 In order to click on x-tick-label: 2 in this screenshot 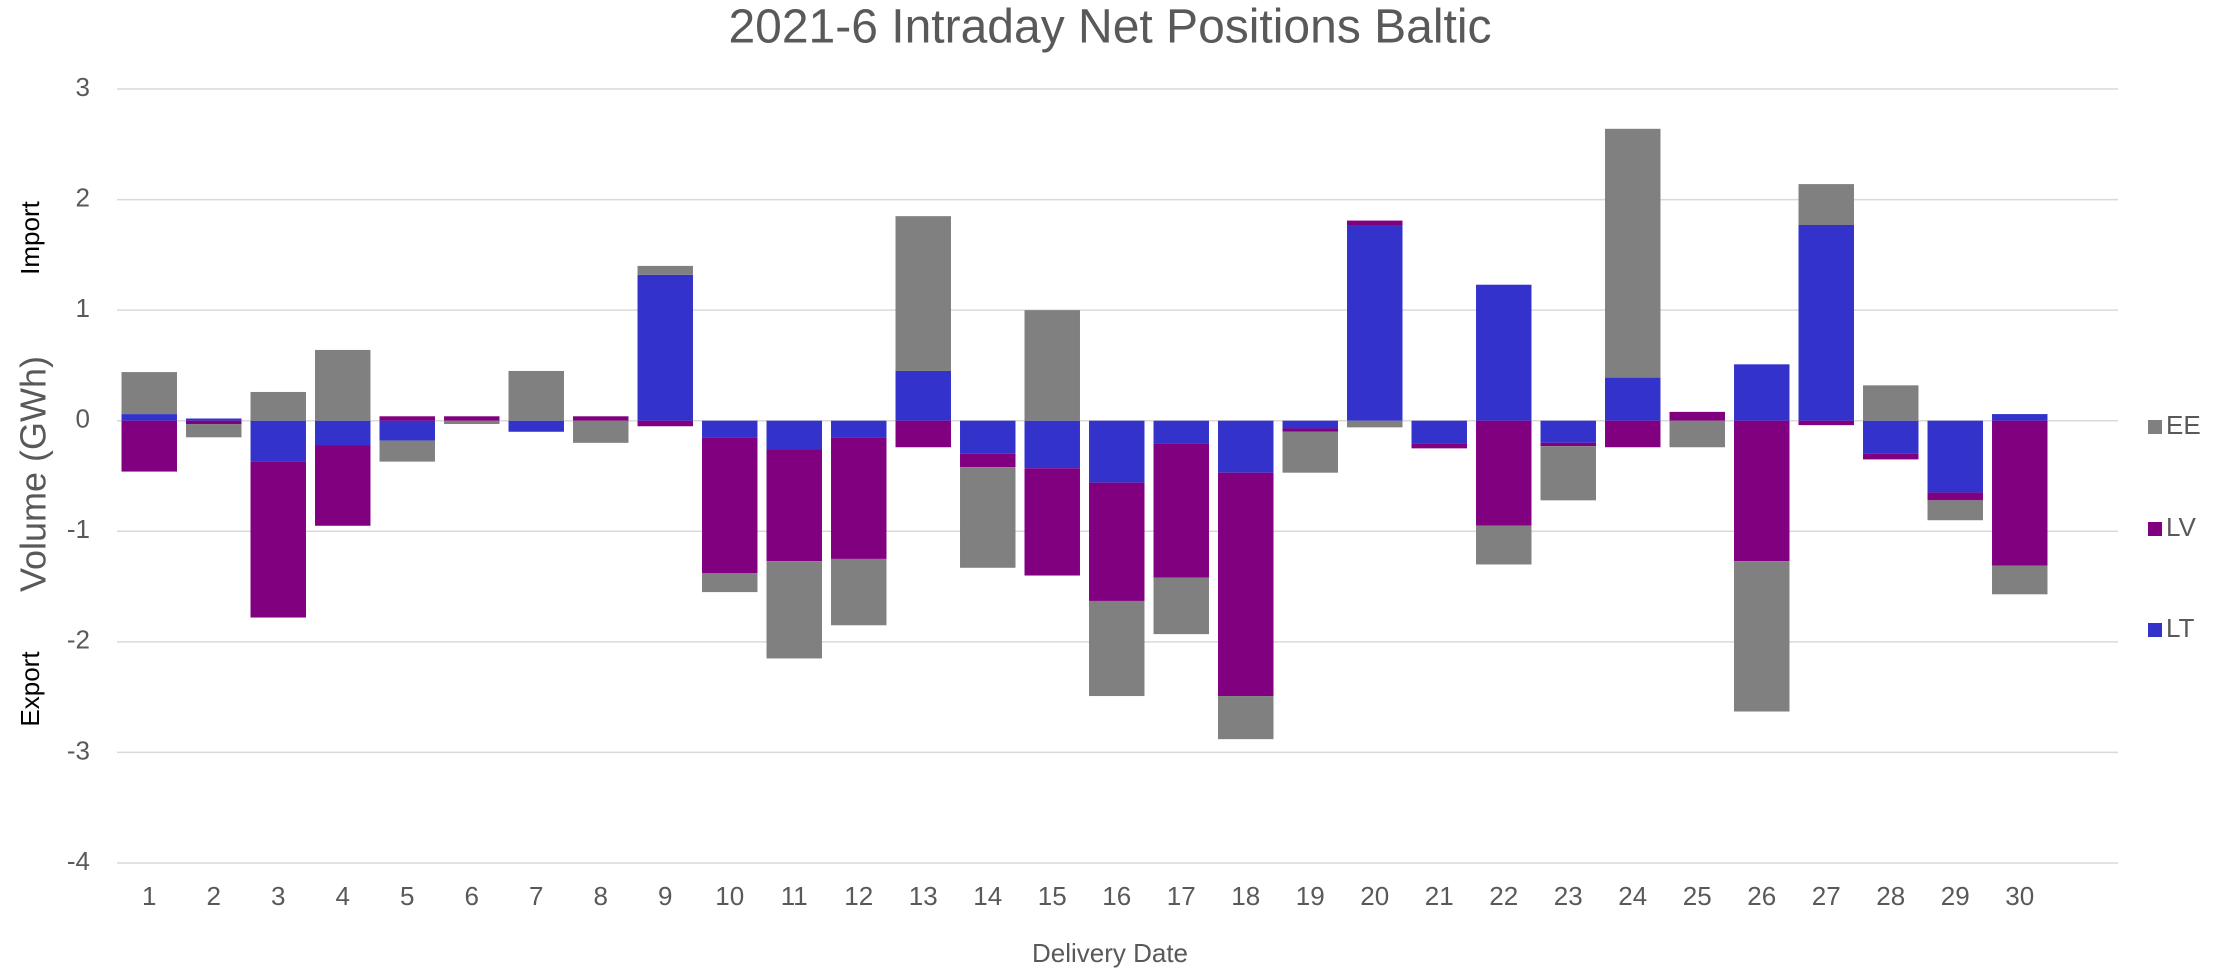, I will do `click(214, 896)`.